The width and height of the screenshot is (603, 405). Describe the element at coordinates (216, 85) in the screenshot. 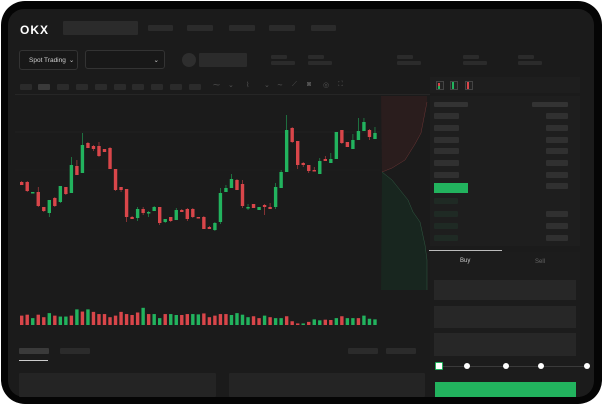

I see `chart-type-icon: ⁓` at that location.